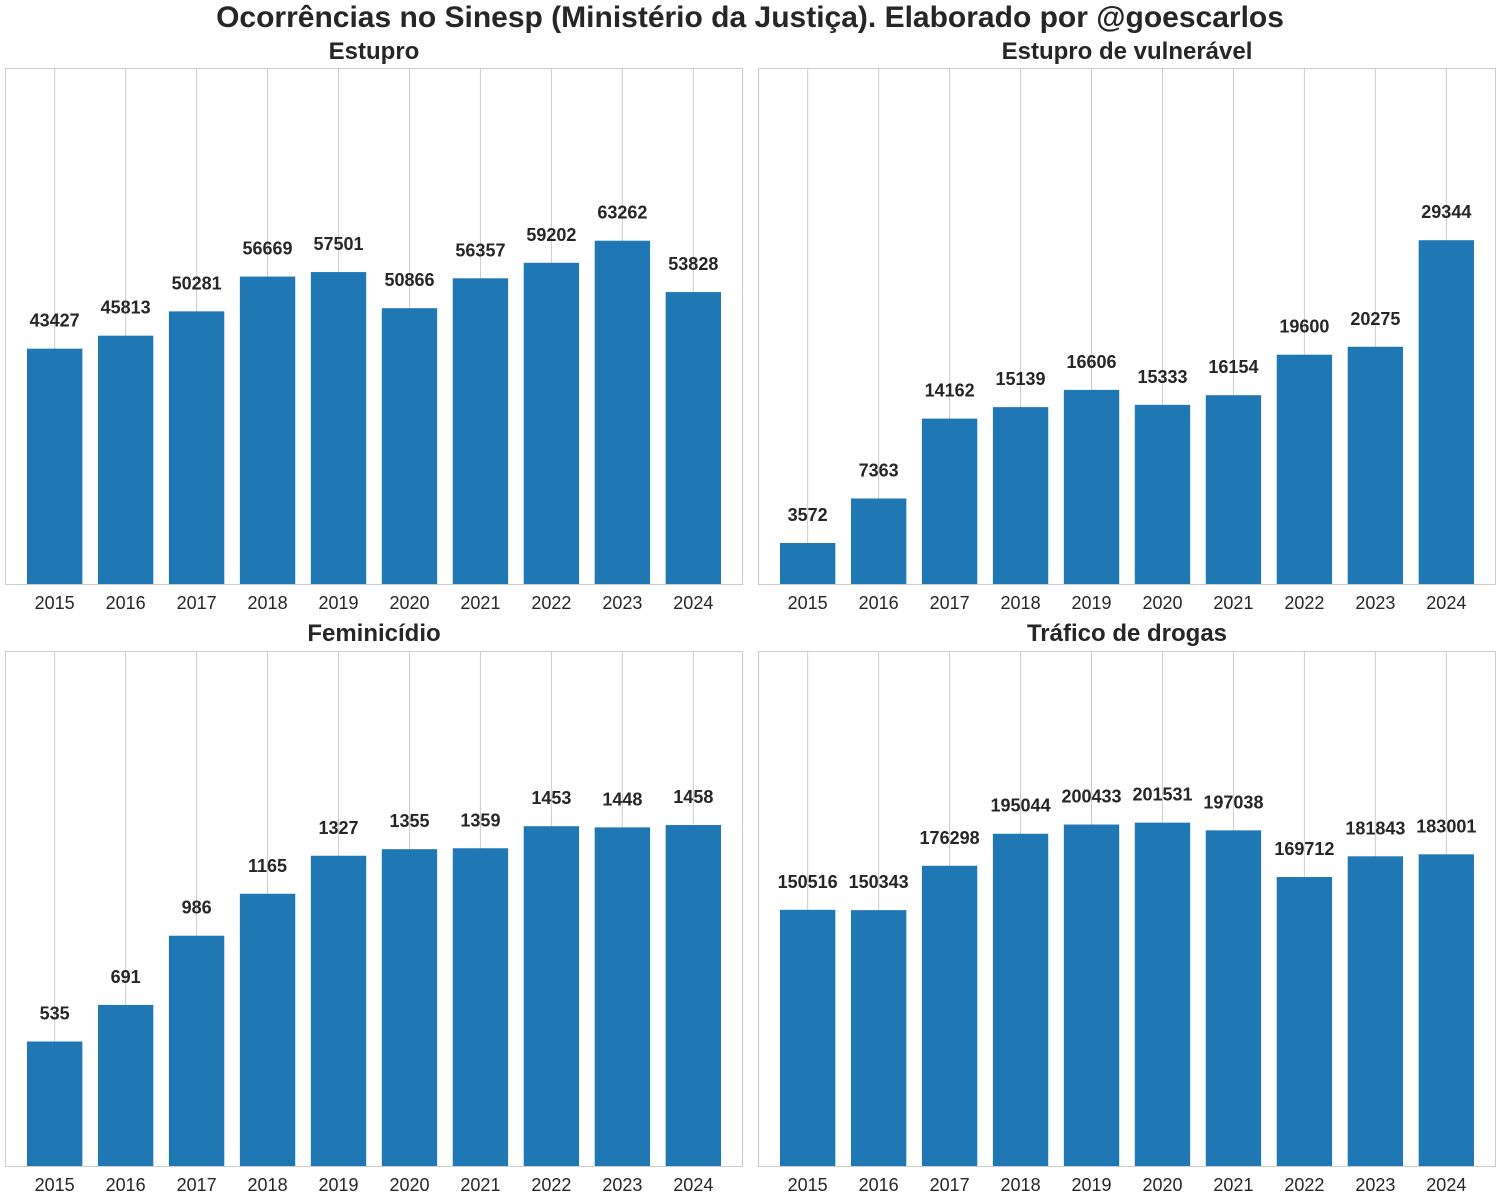 The height and width of the screenshot is (1200, 1500). What do you see at coordinates (1446, 826) in the screenshot?
I see `bar-value-label: 183001` at bounding box center [1446, 826].